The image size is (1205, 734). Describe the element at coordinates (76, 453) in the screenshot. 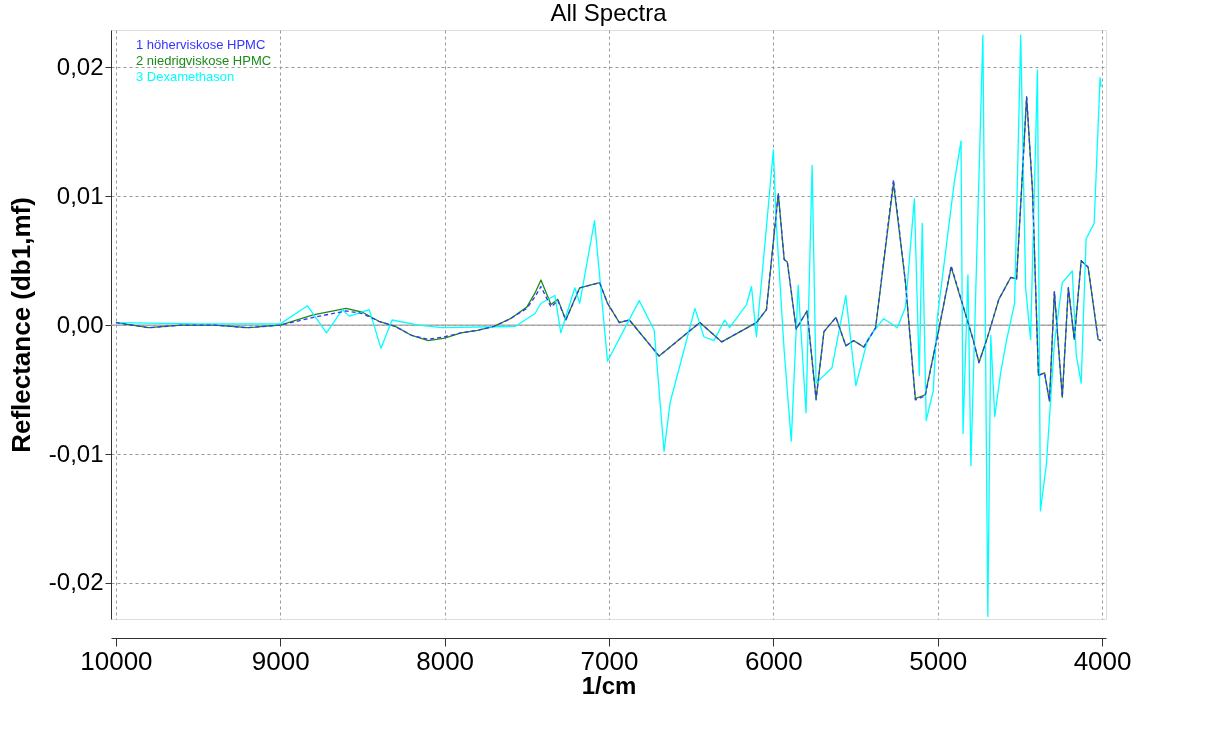

I see `y-tick-label: -0,01` at that location.